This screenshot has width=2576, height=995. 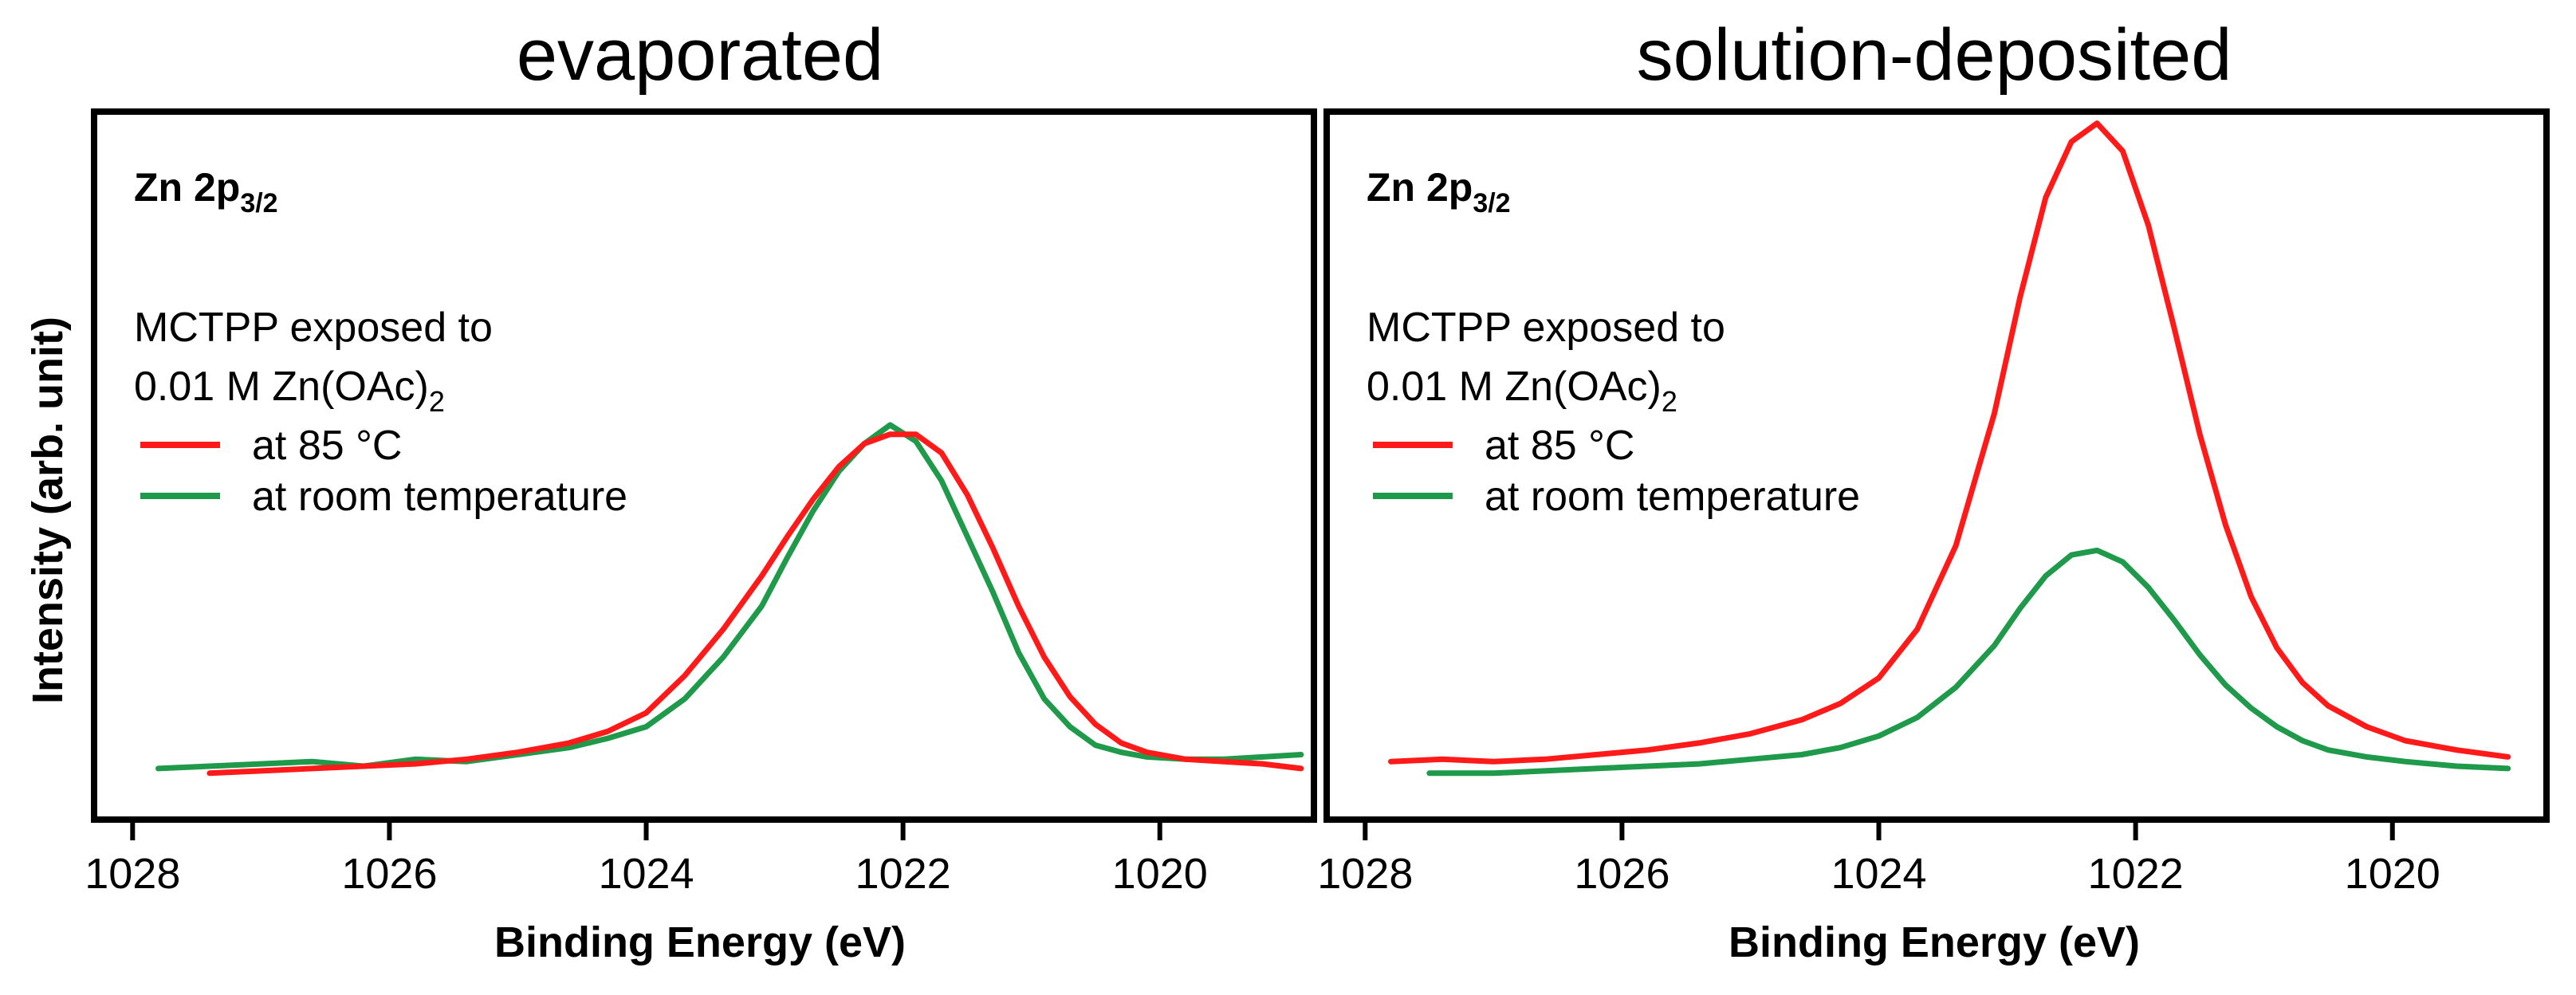 I want to click on x-ticks-solution-deposited: 1028 1026 1024 1022 1020, so click(x=1879, y=859).